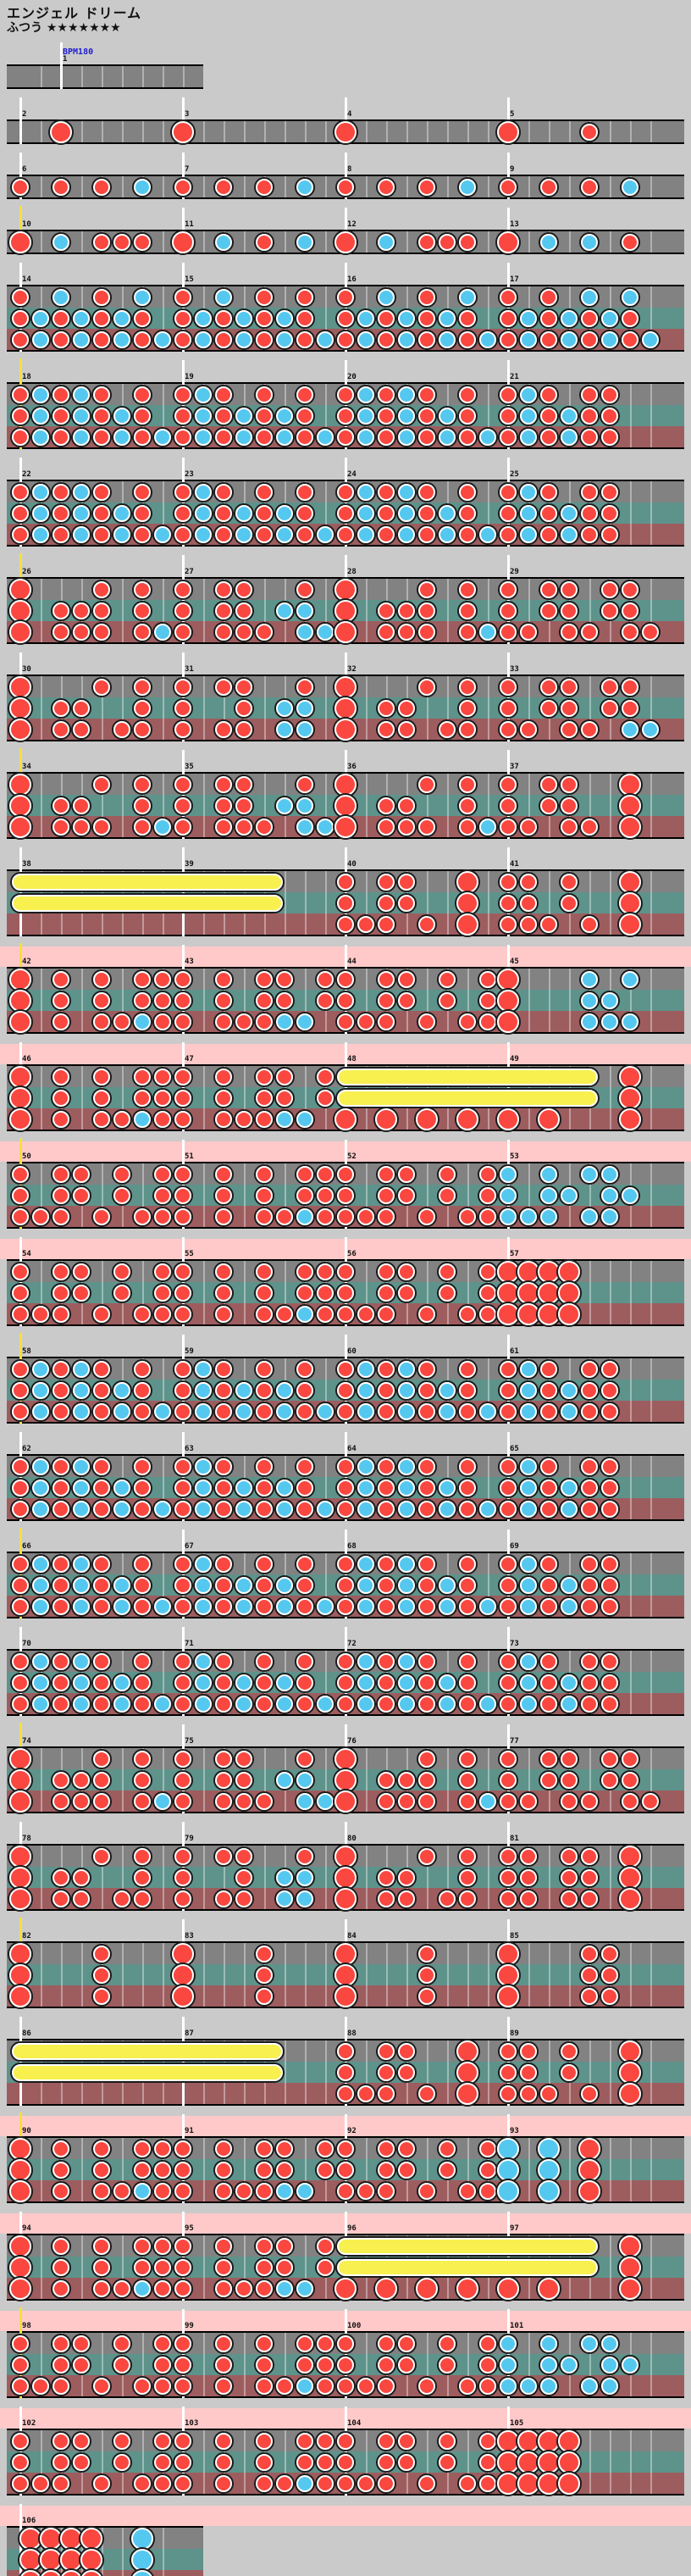 The width and height of the screenshot is (691, 2576). I want to click on drumroll-bar, so click(467, 1076).